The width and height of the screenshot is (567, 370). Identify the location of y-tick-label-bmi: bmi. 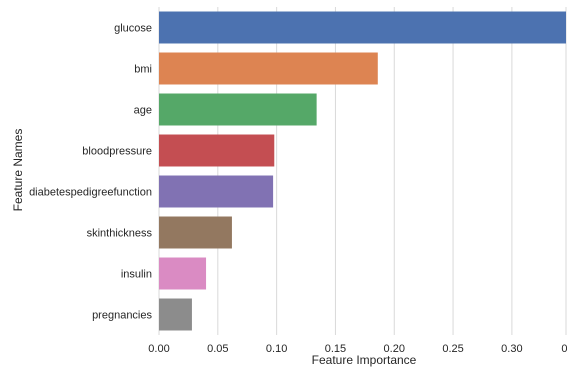
(143, 70).